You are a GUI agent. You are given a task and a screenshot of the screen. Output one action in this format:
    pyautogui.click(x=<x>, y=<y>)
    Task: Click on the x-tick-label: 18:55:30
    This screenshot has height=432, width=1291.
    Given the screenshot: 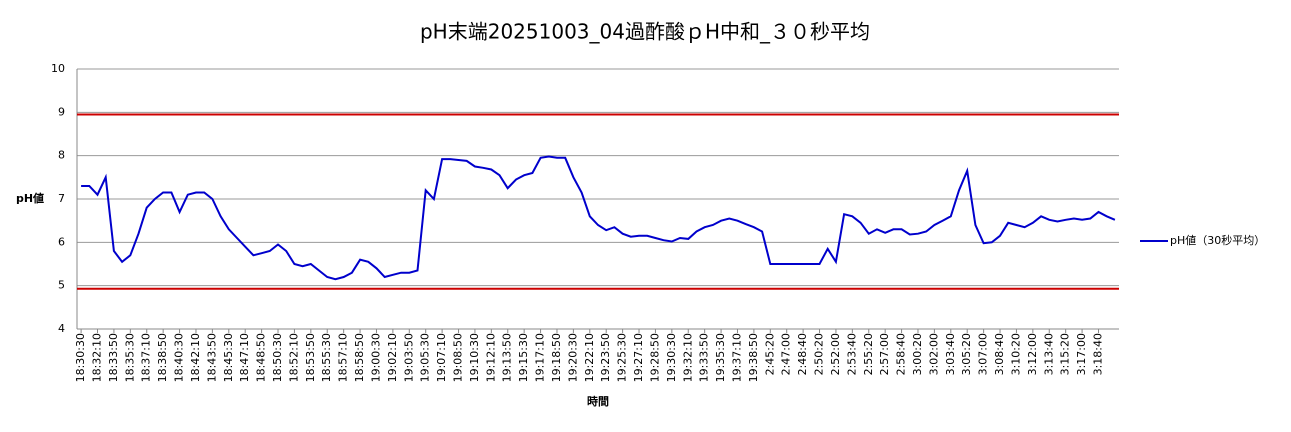 What is the action you would take?
    pyautogui.click(x=326, y=357)
    